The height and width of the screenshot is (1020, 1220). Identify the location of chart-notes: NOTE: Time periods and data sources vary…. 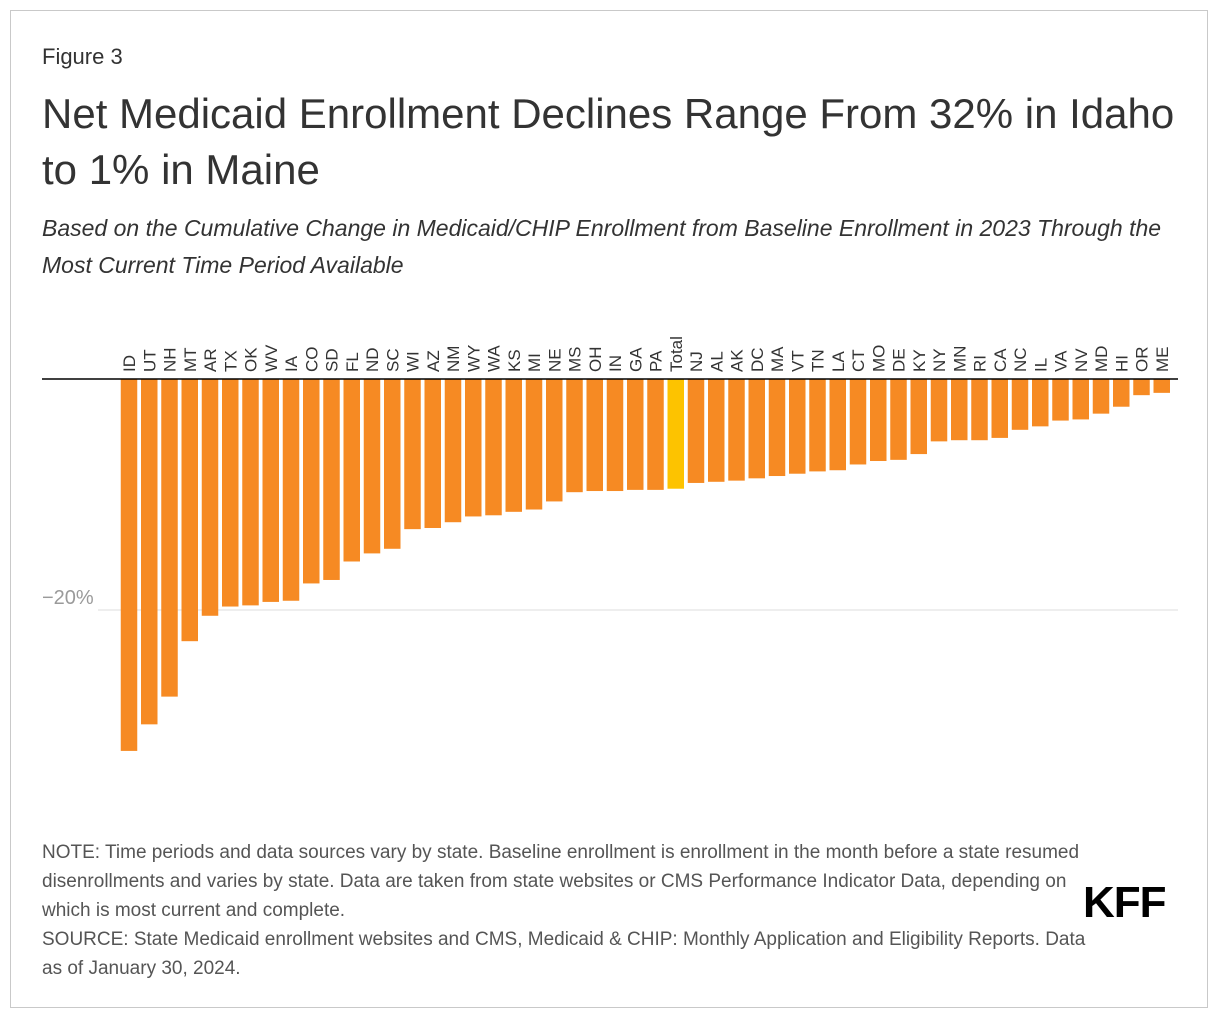
(564, 910).